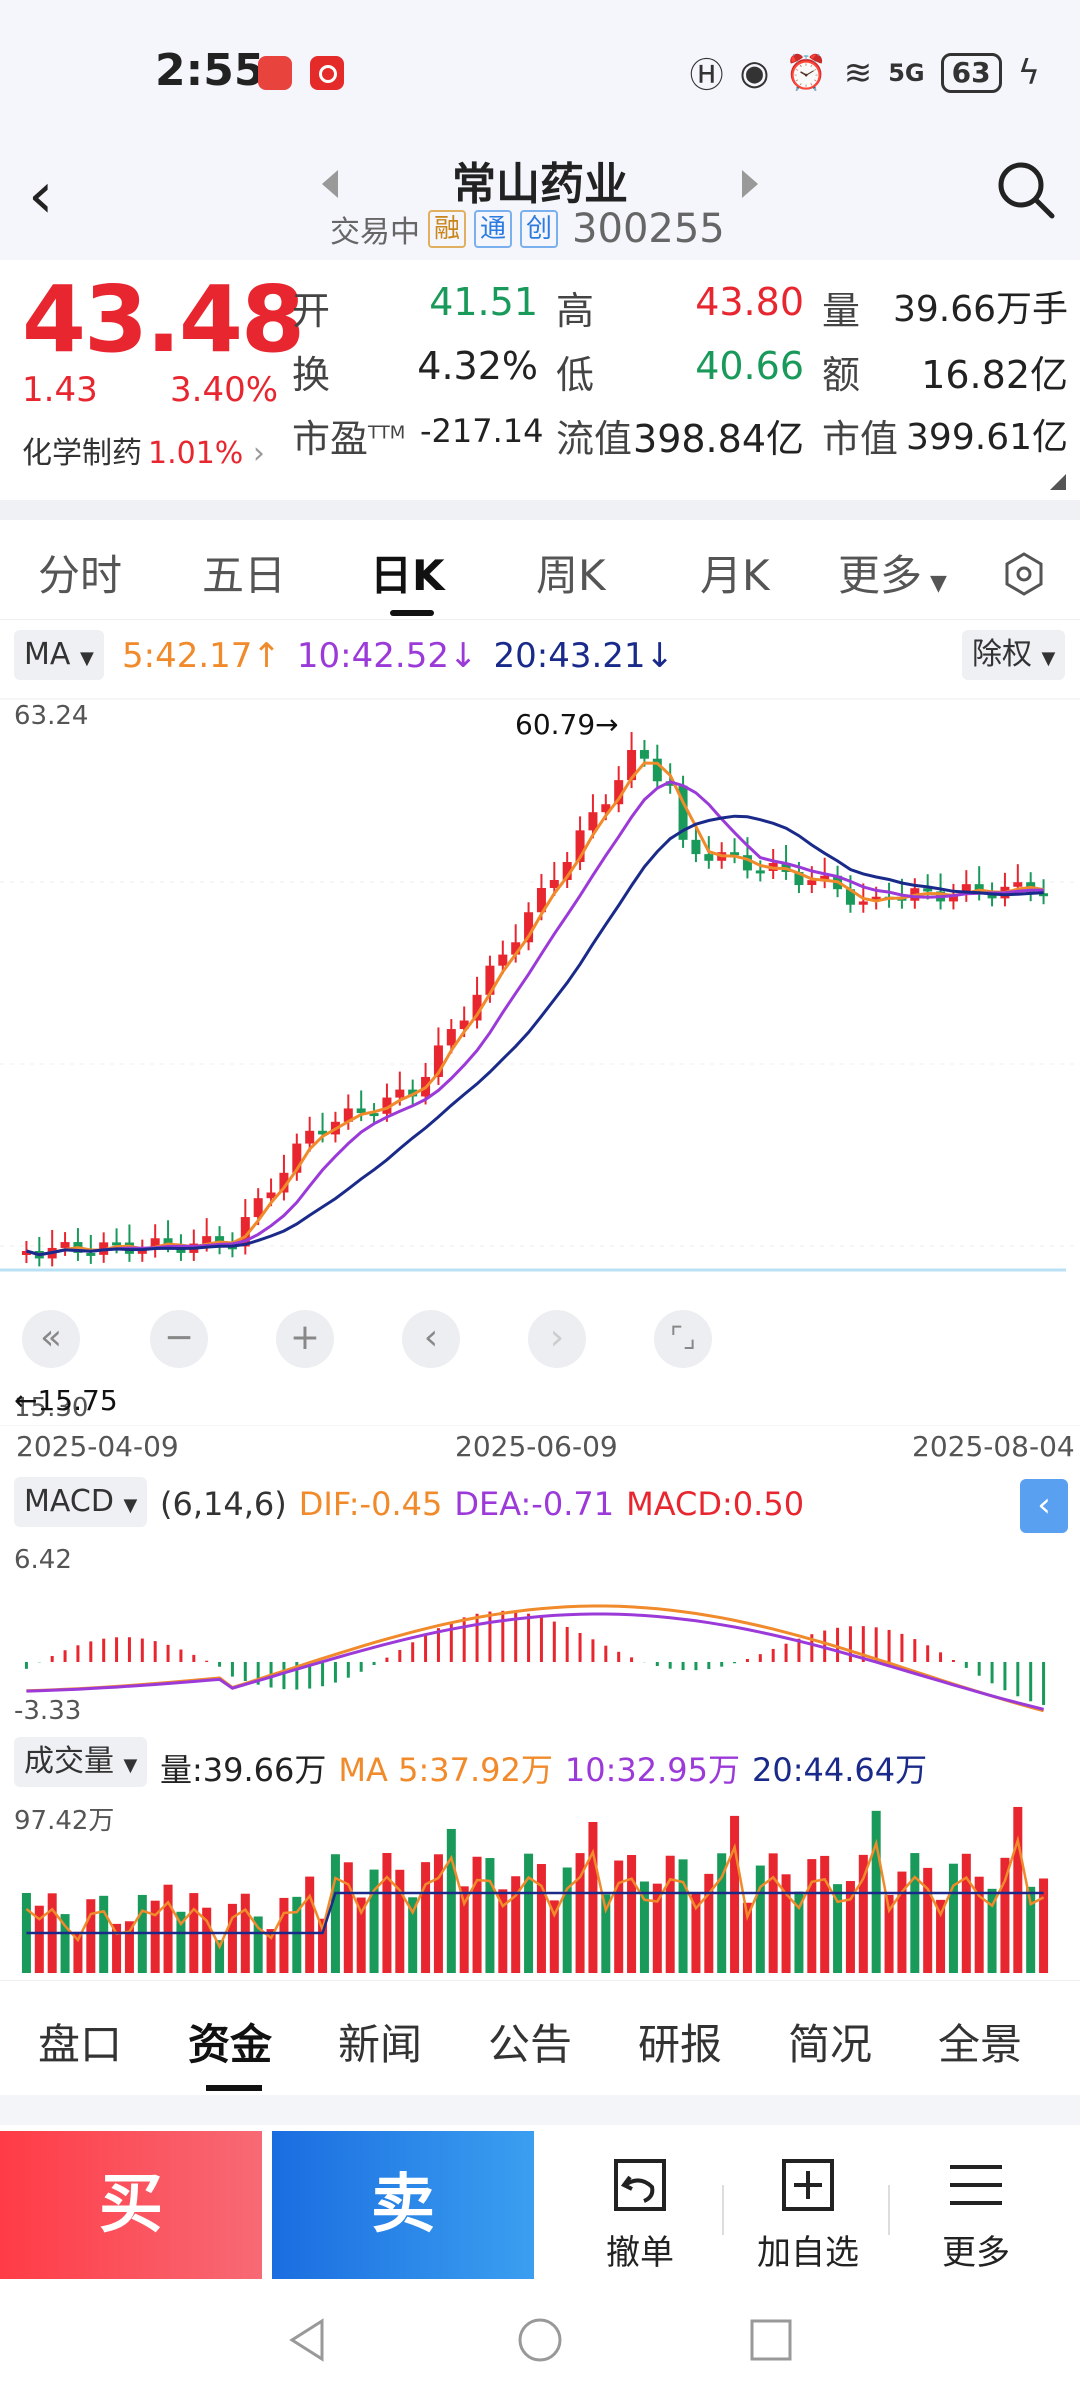 This screenshot has height=2400, width=1080. What do you see at coordinates (1014, 655) in the screenshot?
I see `adjust-selector: 除权 ▼` at bounding box center [1014, 655].